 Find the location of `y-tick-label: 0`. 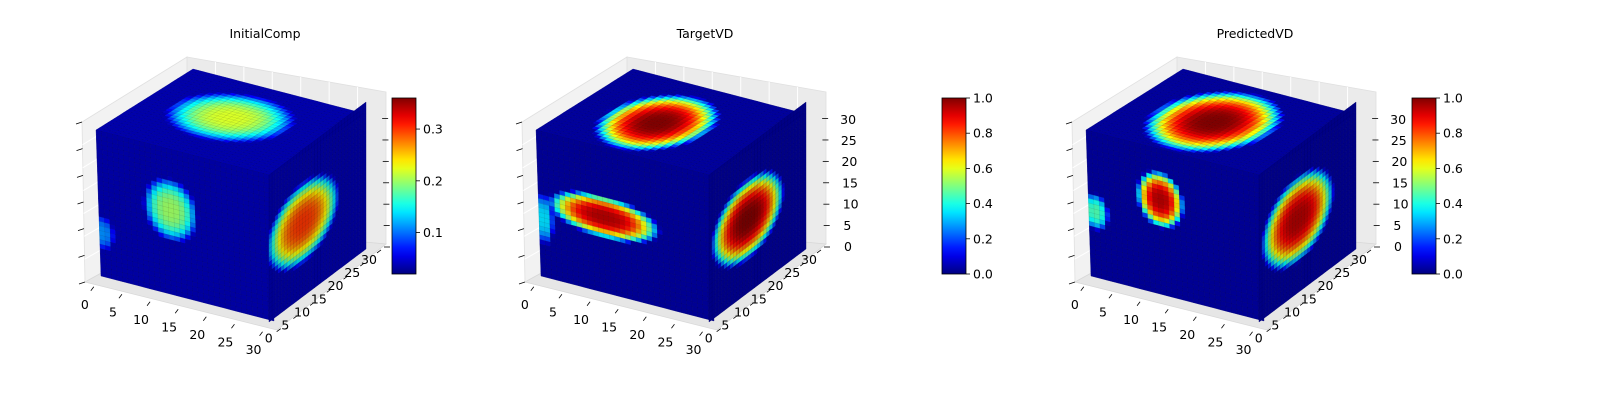

y-tick-label: 0 is located at coordinates (269, 338).